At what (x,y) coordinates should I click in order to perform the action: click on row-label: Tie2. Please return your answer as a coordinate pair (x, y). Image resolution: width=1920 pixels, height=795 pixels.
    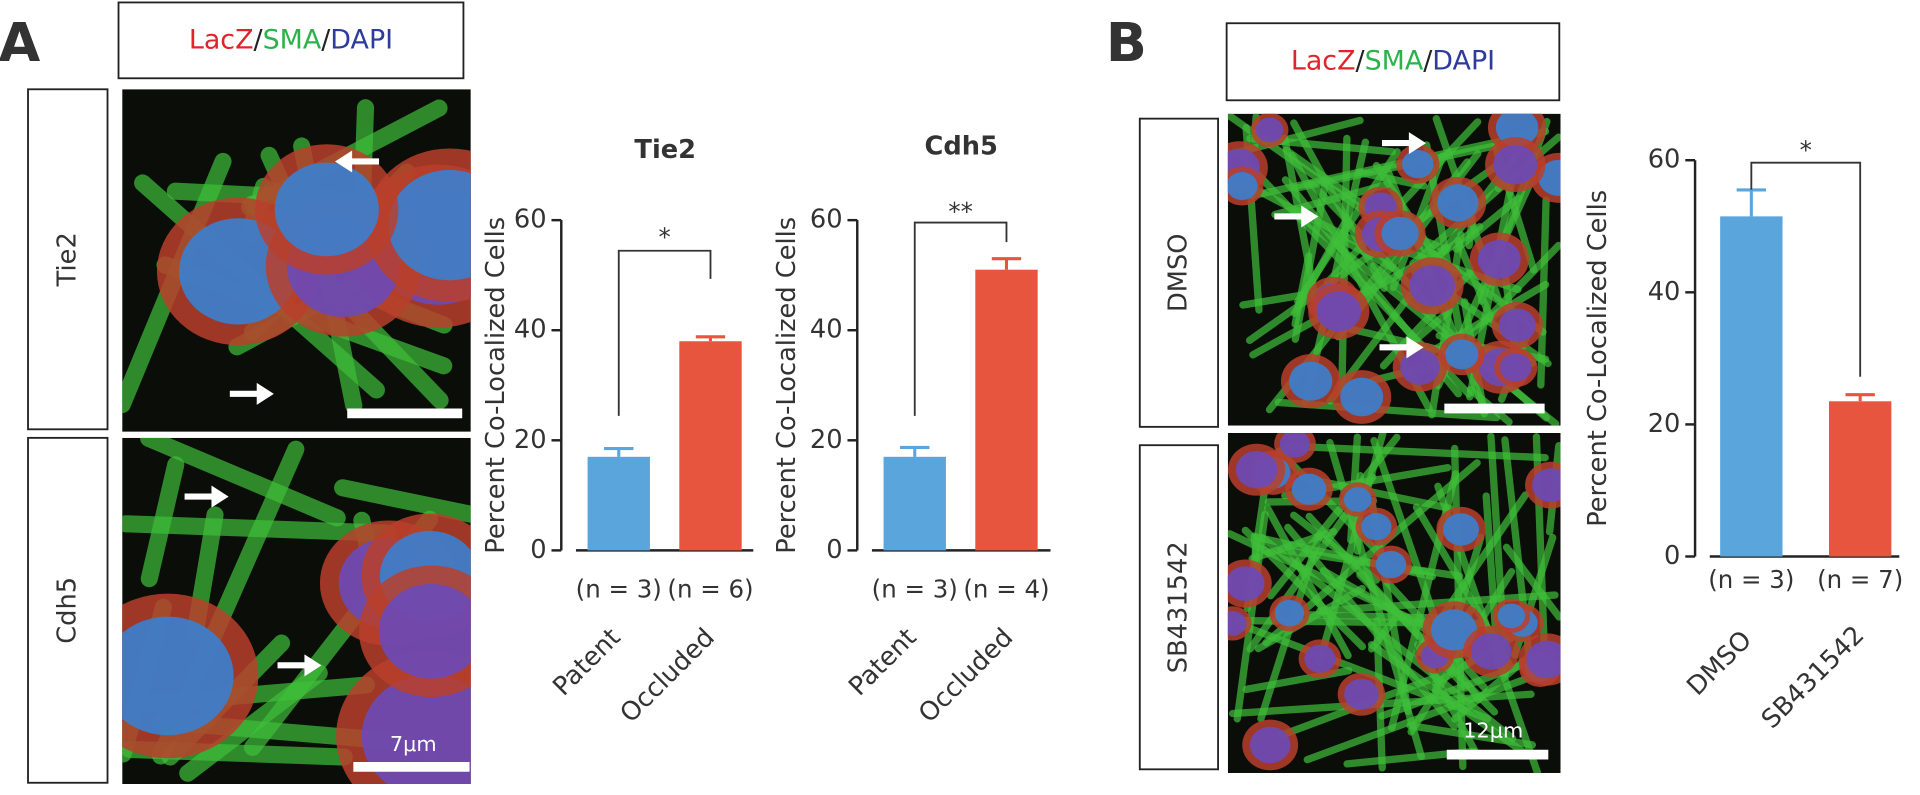
    Looking at the image, I should click on (67, 259).